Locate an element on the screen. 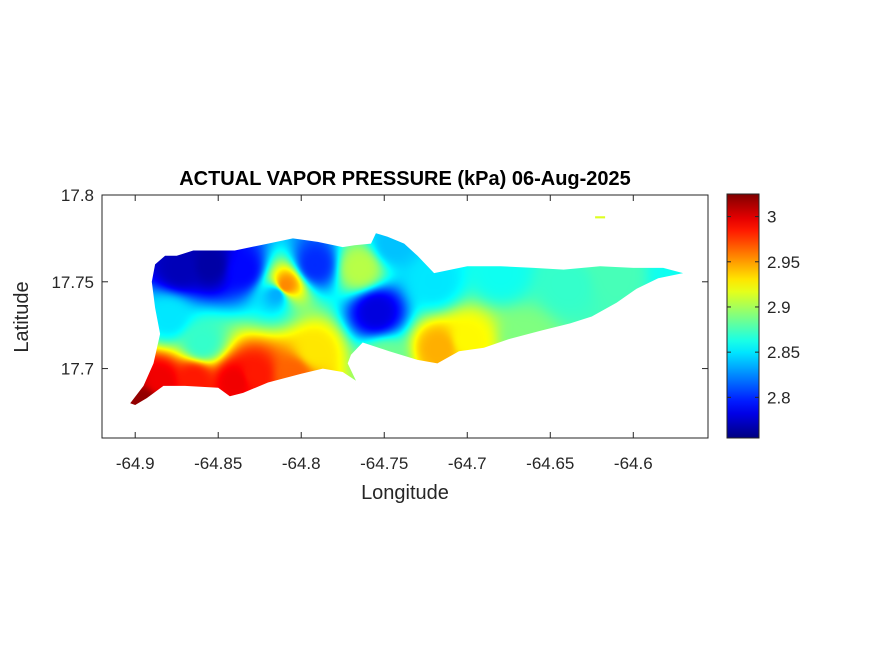 This screenshot has height=656, width=875. x-tick-label: -64.7 is located at coordinates (467, 463).